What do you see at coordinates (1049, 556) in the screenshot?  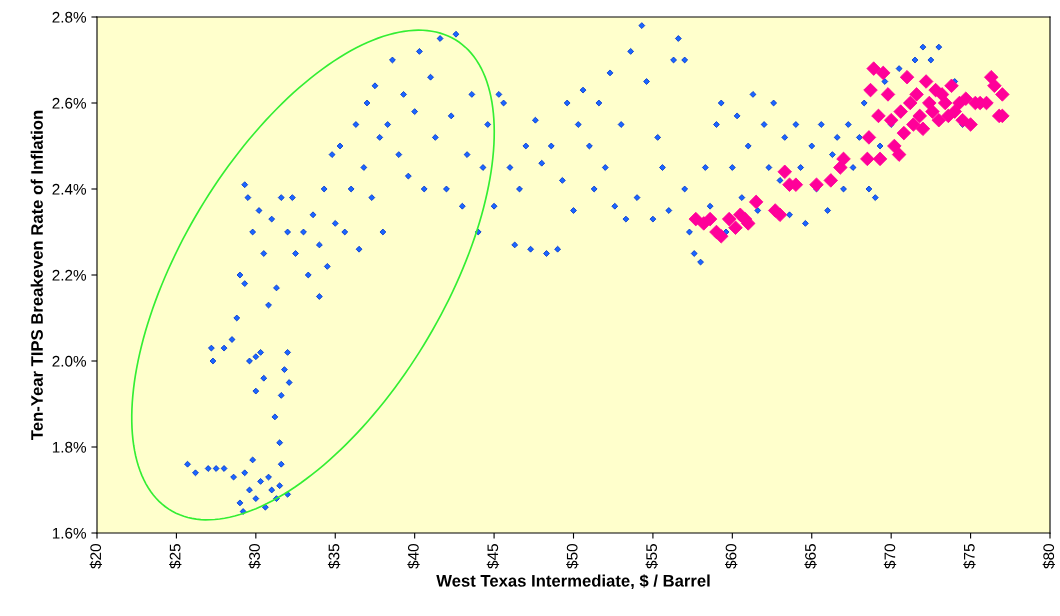 I see `x-tick-label: $80` at bounding box center [1049, 556].